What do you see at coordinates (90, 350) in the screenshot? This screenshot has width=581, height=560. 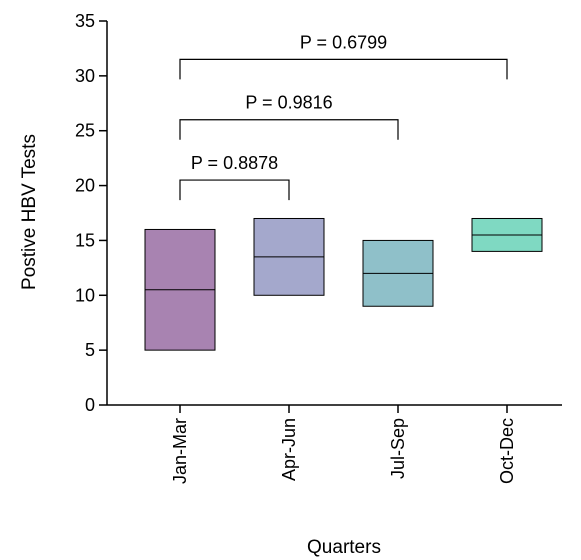 I see `y-tick-label: 5` at bounding box center [90, 350].